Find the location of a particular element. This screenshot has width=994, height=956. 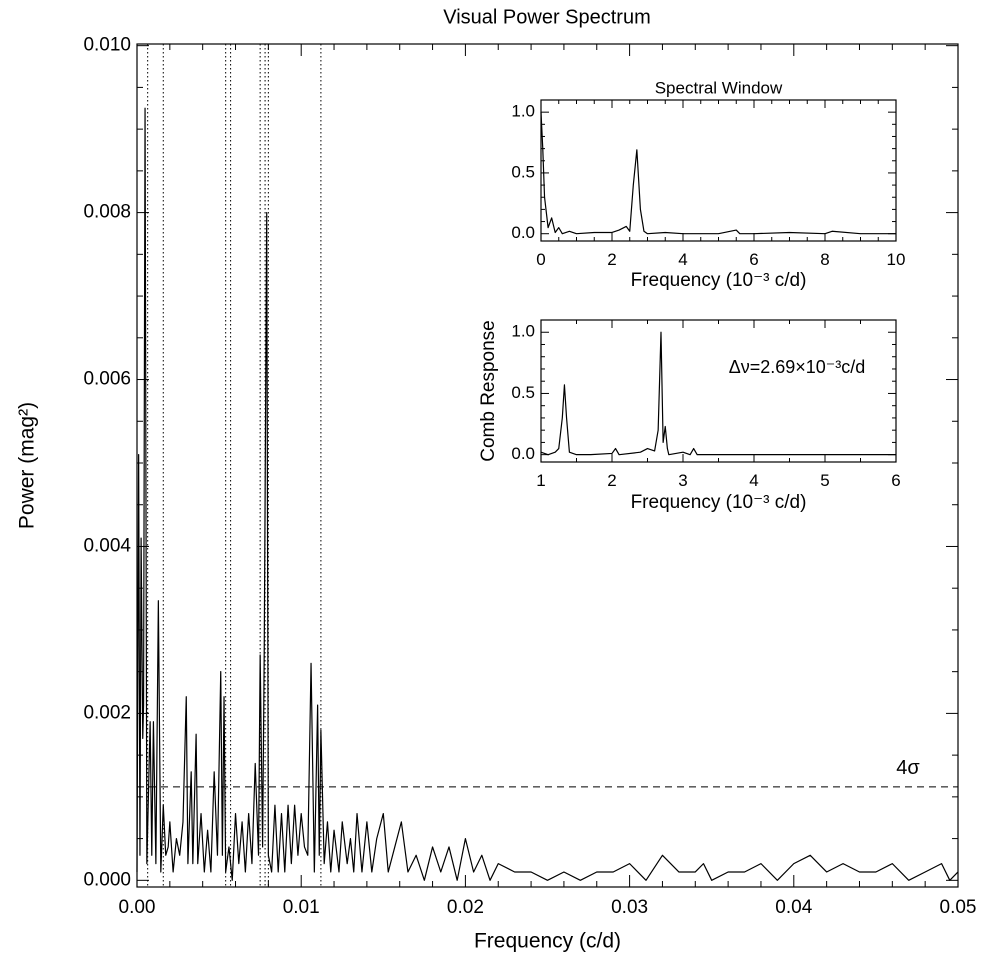

y-tick-label: 0.006 is located at coordinates (107, 379).